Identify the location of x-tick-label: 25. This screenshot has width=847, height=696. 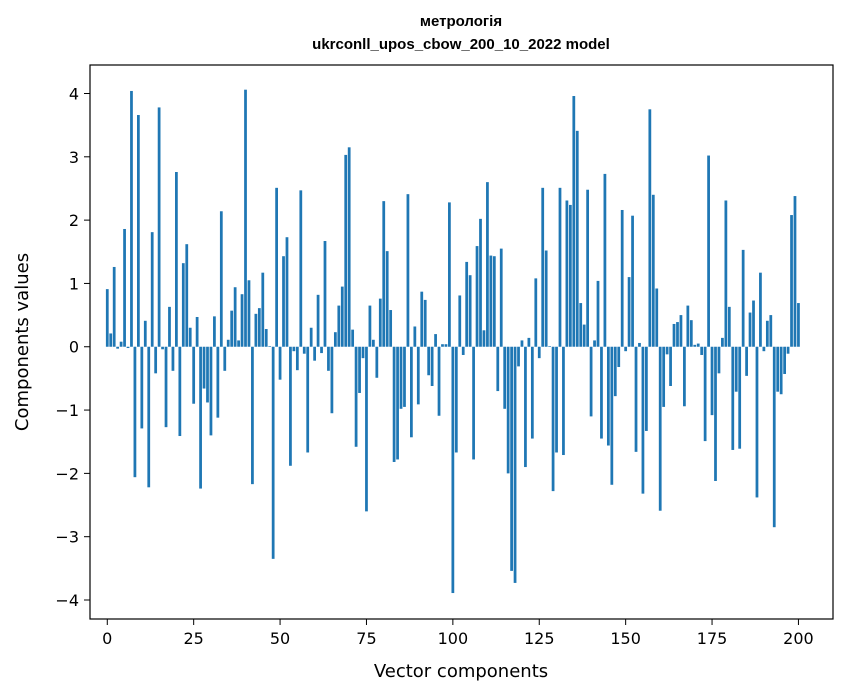
(193, 638).